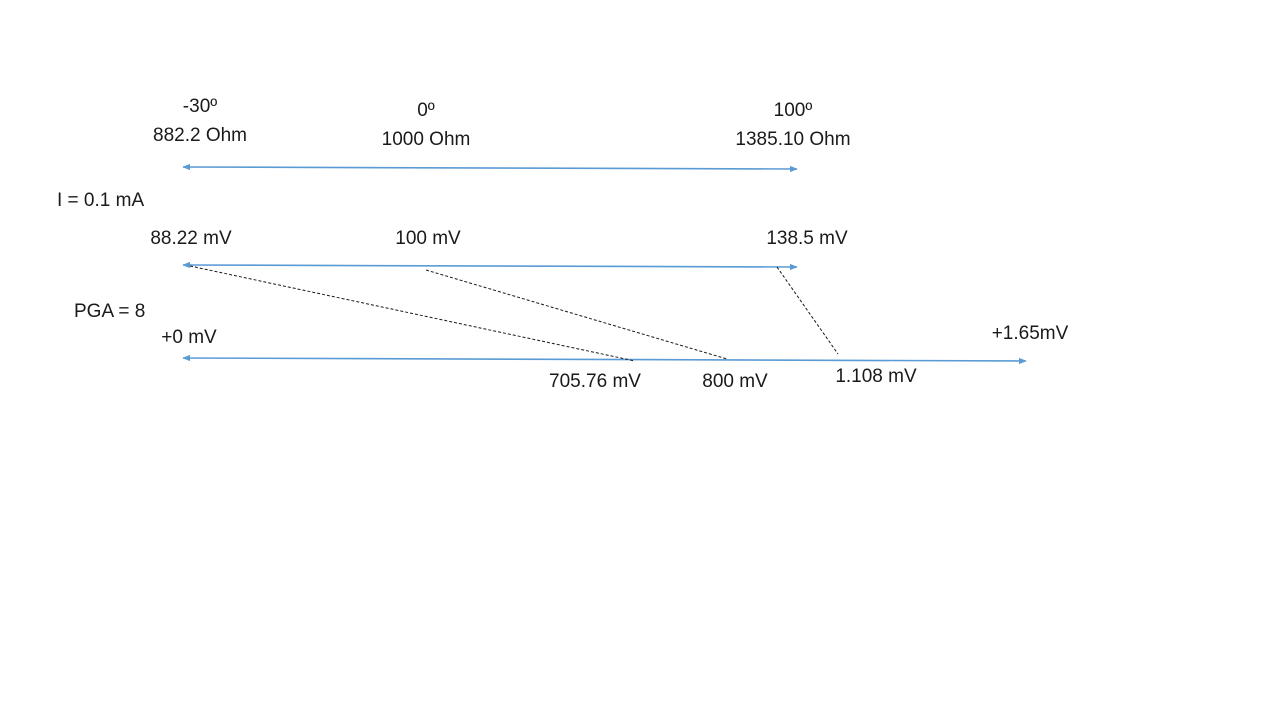 This screenshot has width=1280, height=720. Describe the element at coordinates (595, 381) in the screenshot. I see `amplified-label-low: 705.76 mV` at that location.